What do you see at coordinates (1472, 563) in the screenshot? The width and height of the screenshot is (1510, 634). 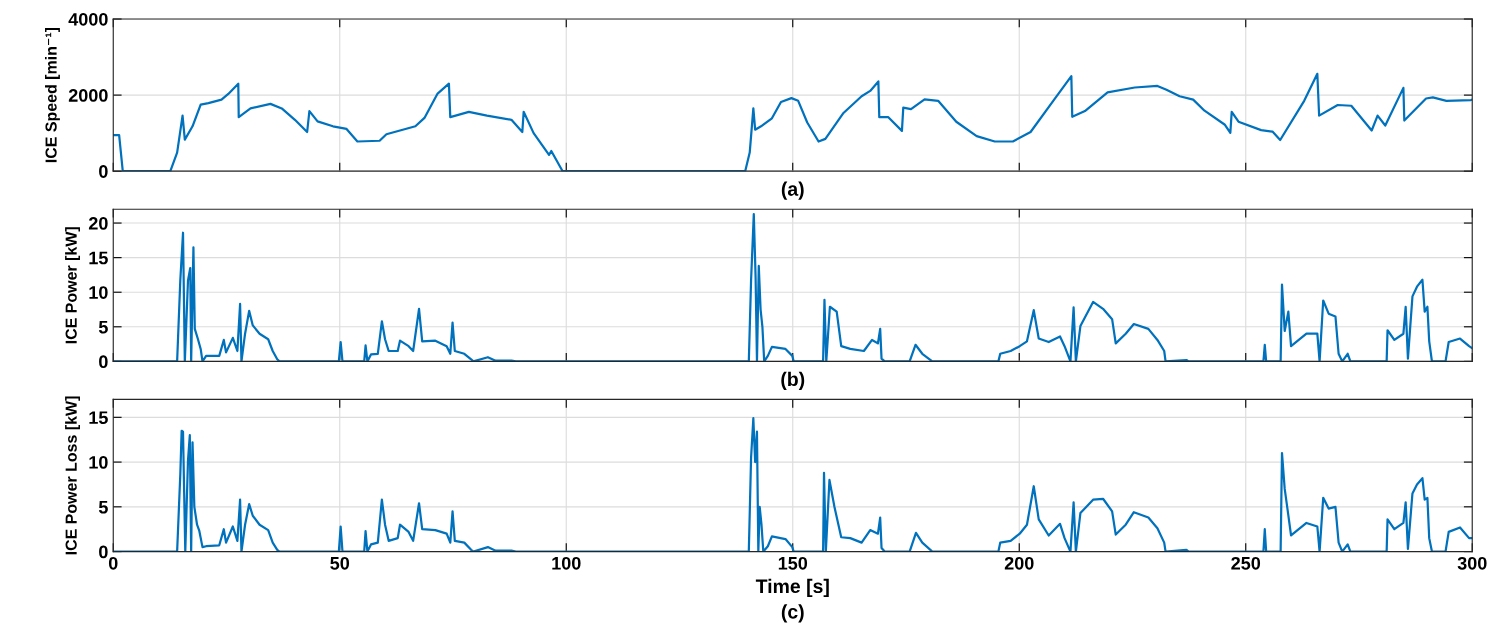 I see `x-tick-label: 300` at bounding box center [1472, 563].